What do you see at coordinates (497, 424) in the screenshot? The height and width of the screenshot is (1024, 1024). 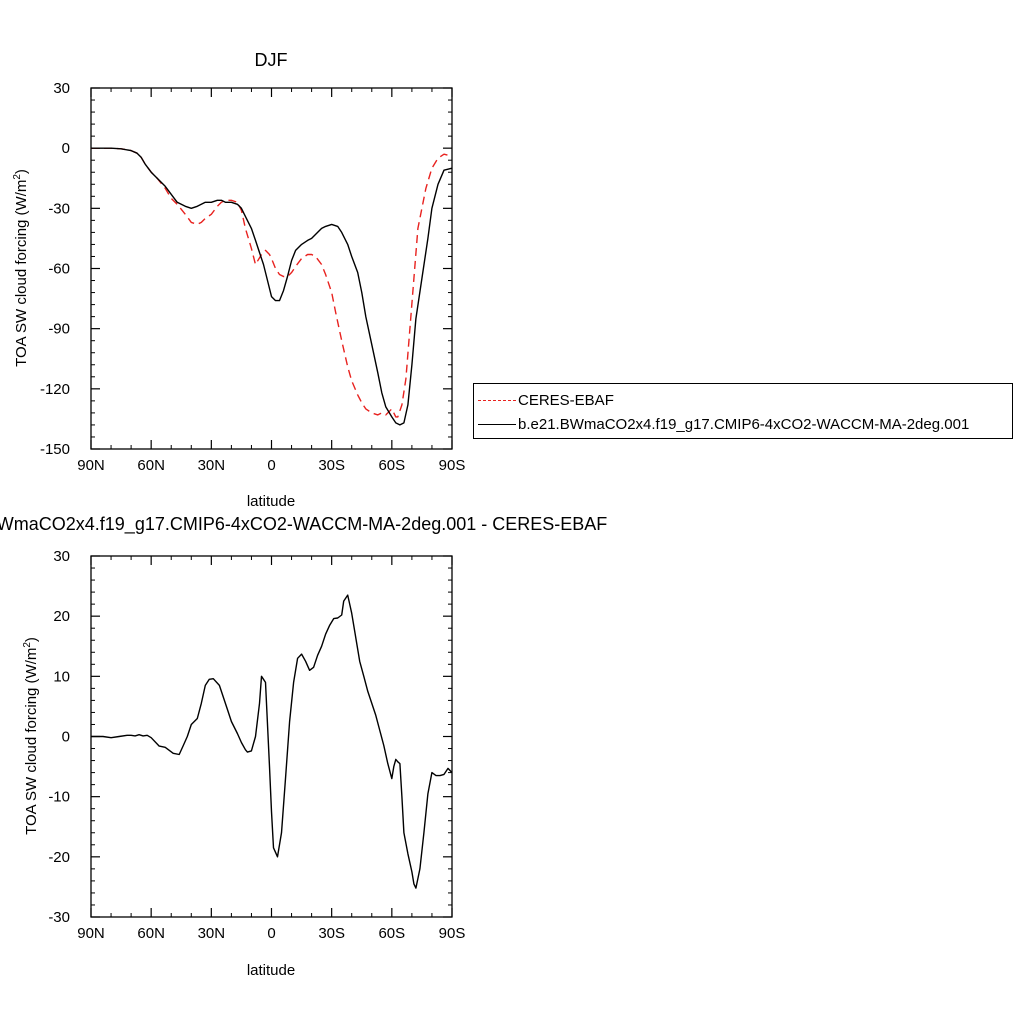 I see `legend-swatch-solid-black` at bounding box center [497, 424].